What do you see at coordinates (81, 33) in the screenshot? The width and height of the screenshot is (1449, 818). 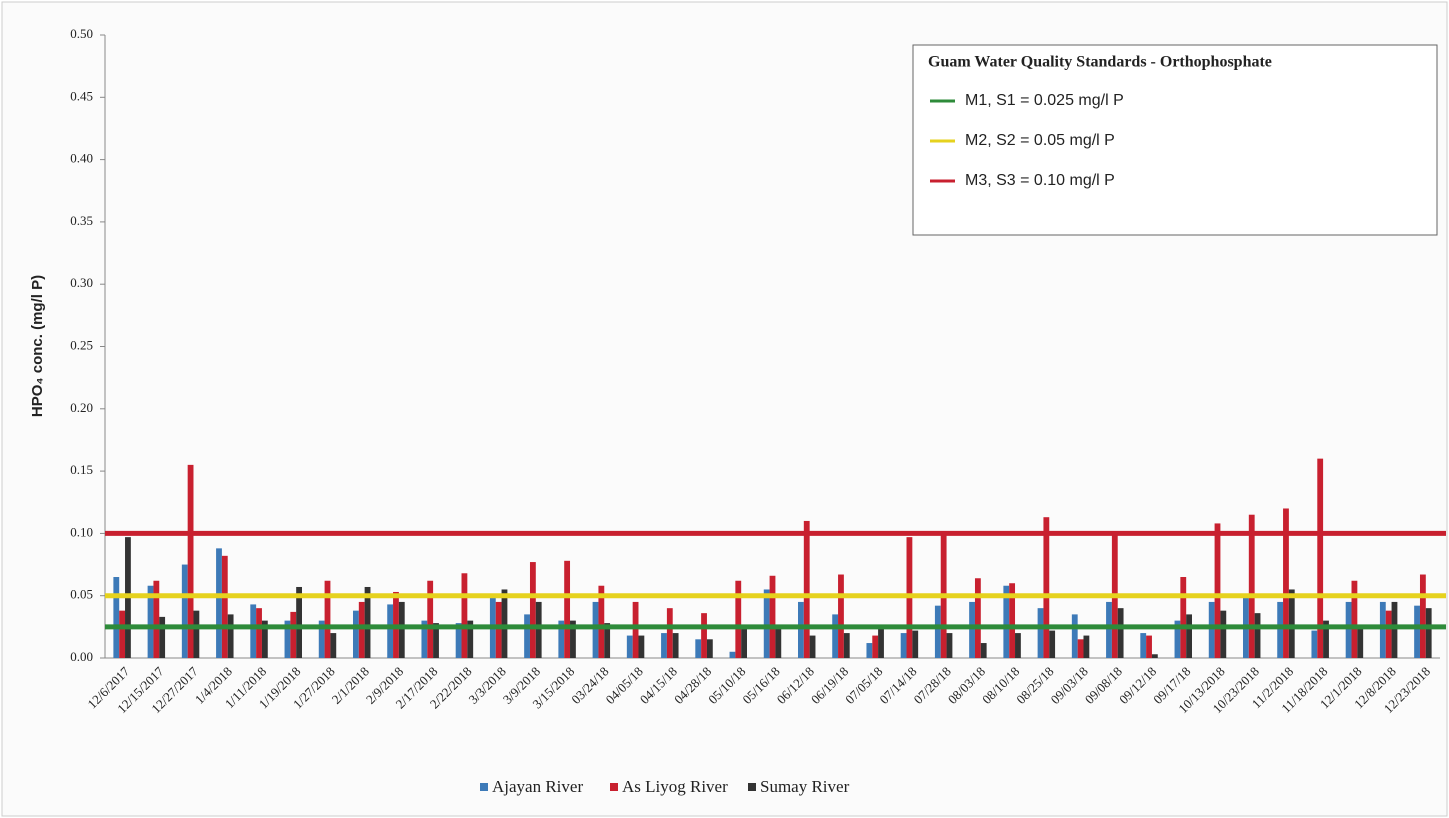 I see `y-tick-label: 0.50` at bounding box center [81, 33].